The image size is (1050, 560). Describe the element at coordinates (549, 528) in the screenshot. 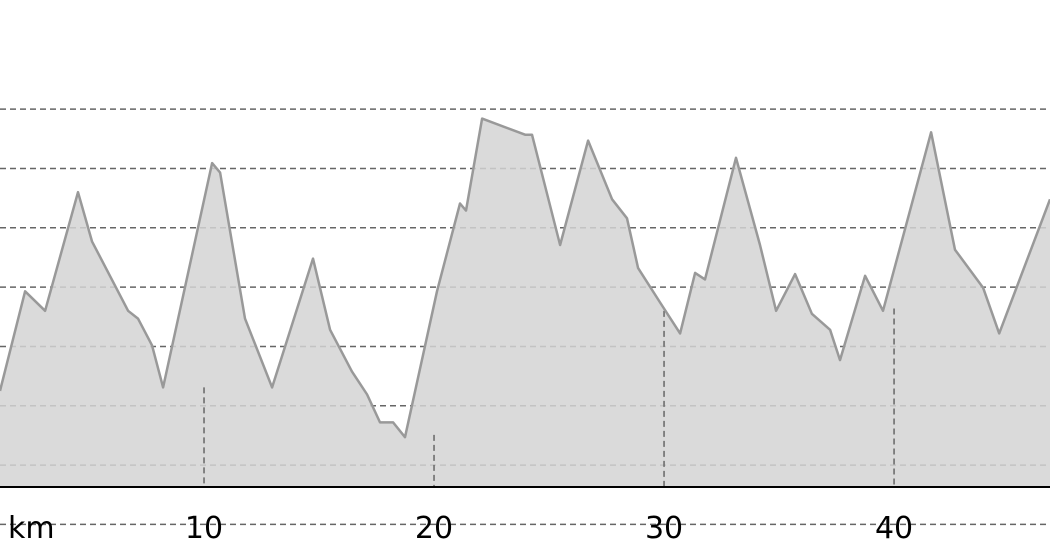

I see `x-tick-labels: 10 20 30 40` at that location.